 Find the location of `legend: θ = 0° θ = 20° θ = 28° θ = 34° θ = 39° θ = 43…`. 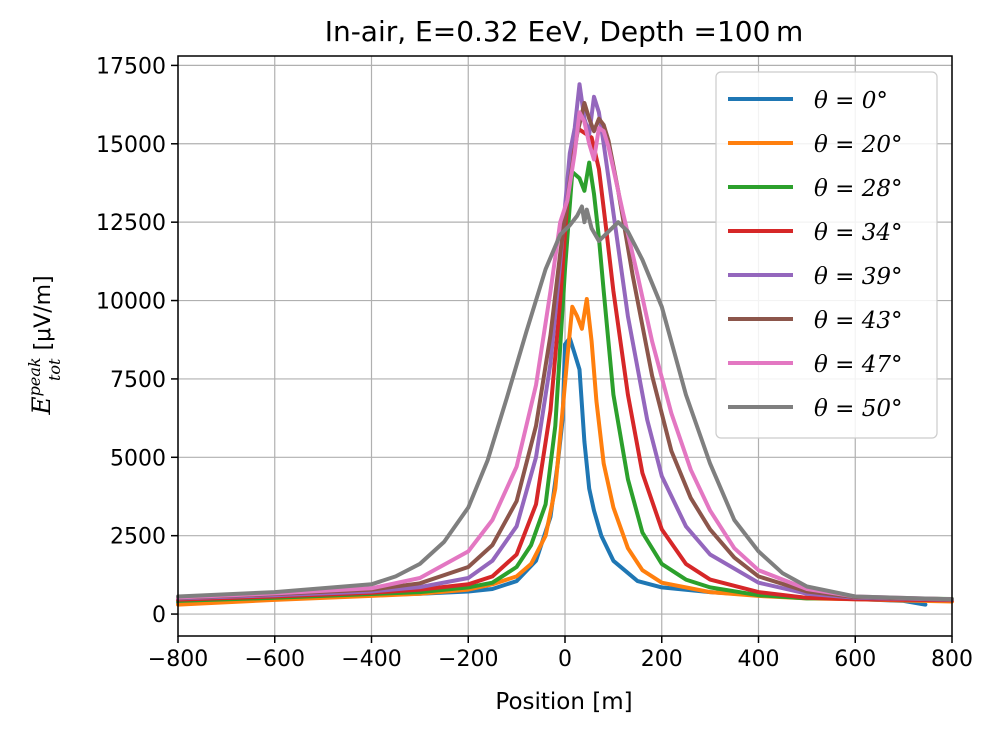

legend: θ = 0° θ = 20° θ = 28° θ = 34° θ = 39° θ = 43… is located at coordinates (826, 255).